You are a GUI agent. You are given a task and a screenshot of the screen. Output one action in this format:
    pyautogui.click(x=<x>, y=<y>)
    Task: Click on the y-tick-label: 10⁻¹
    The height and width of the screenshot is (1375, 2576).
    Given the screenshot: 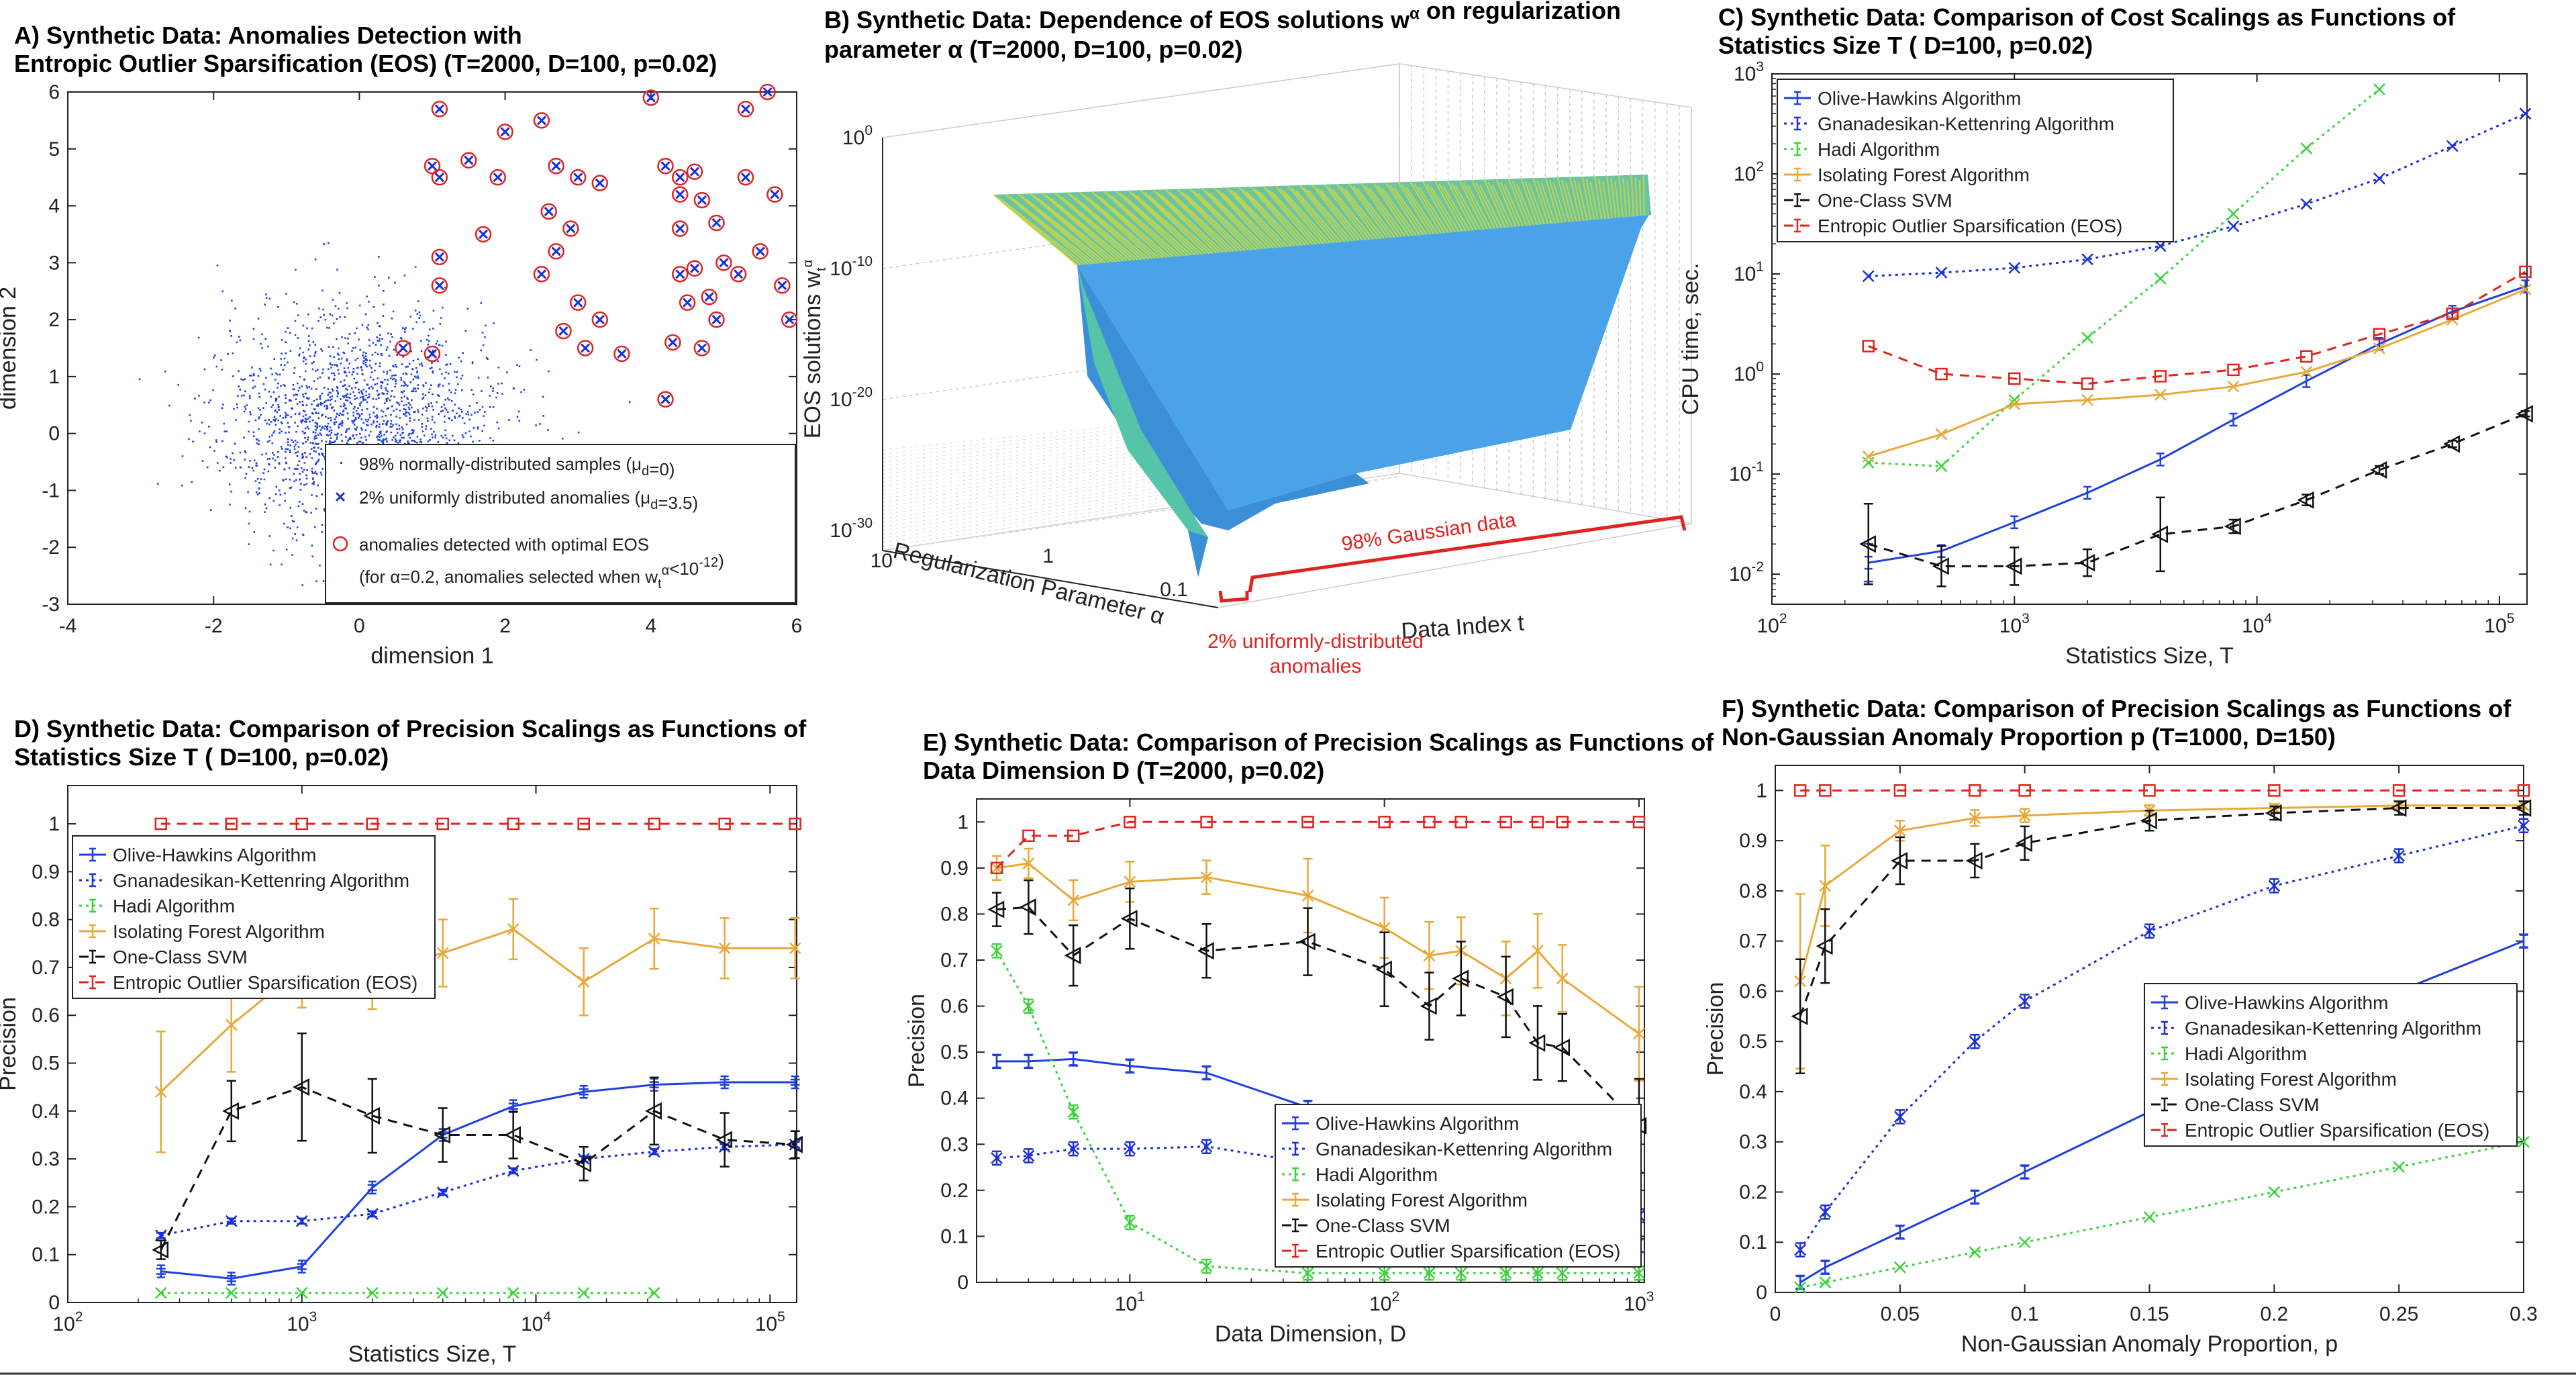 What is the action you would take?
    pyautogui.click(x=1746, y=472)
    